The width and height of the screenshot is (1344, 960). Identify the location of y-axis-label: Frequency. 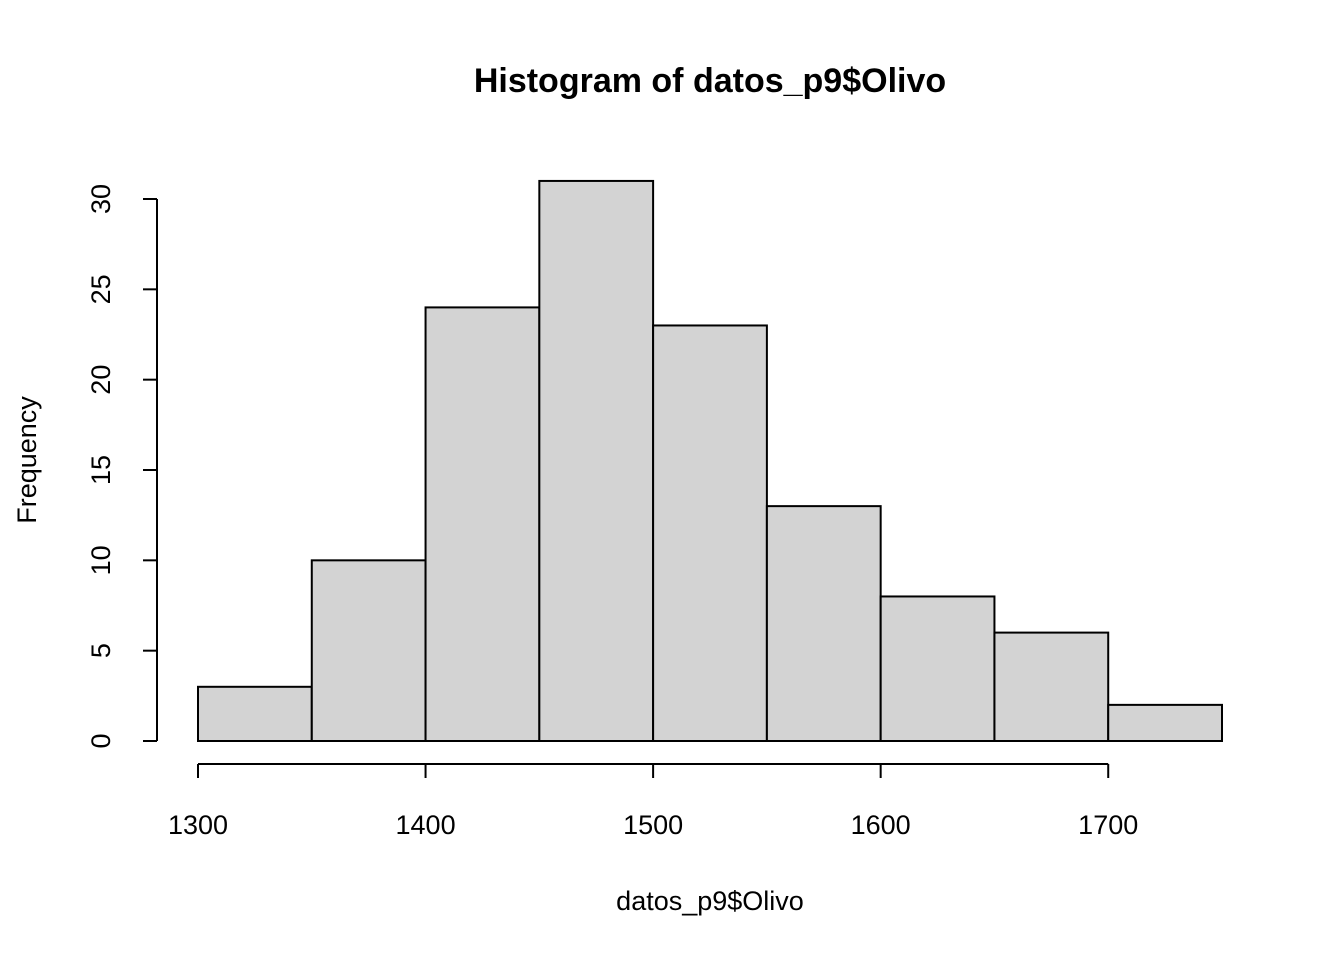
(27, 460).